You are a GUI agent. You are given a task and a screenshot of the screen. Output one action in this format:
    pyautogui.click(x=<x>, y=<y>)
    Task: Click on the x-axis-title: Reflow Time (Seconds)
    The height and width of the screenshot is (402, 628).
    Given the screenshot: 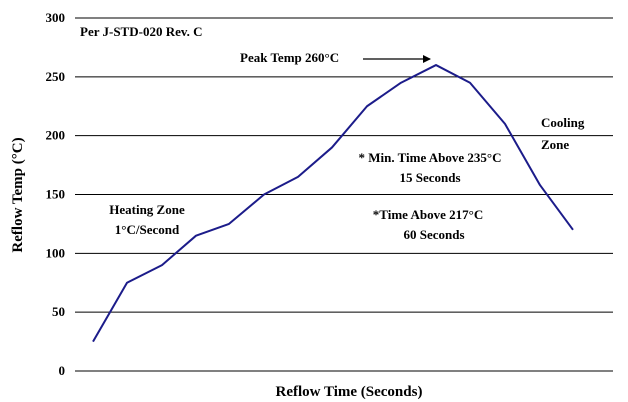 What is the action you would take?
    pyautogui.click(x=349, y=392)
    